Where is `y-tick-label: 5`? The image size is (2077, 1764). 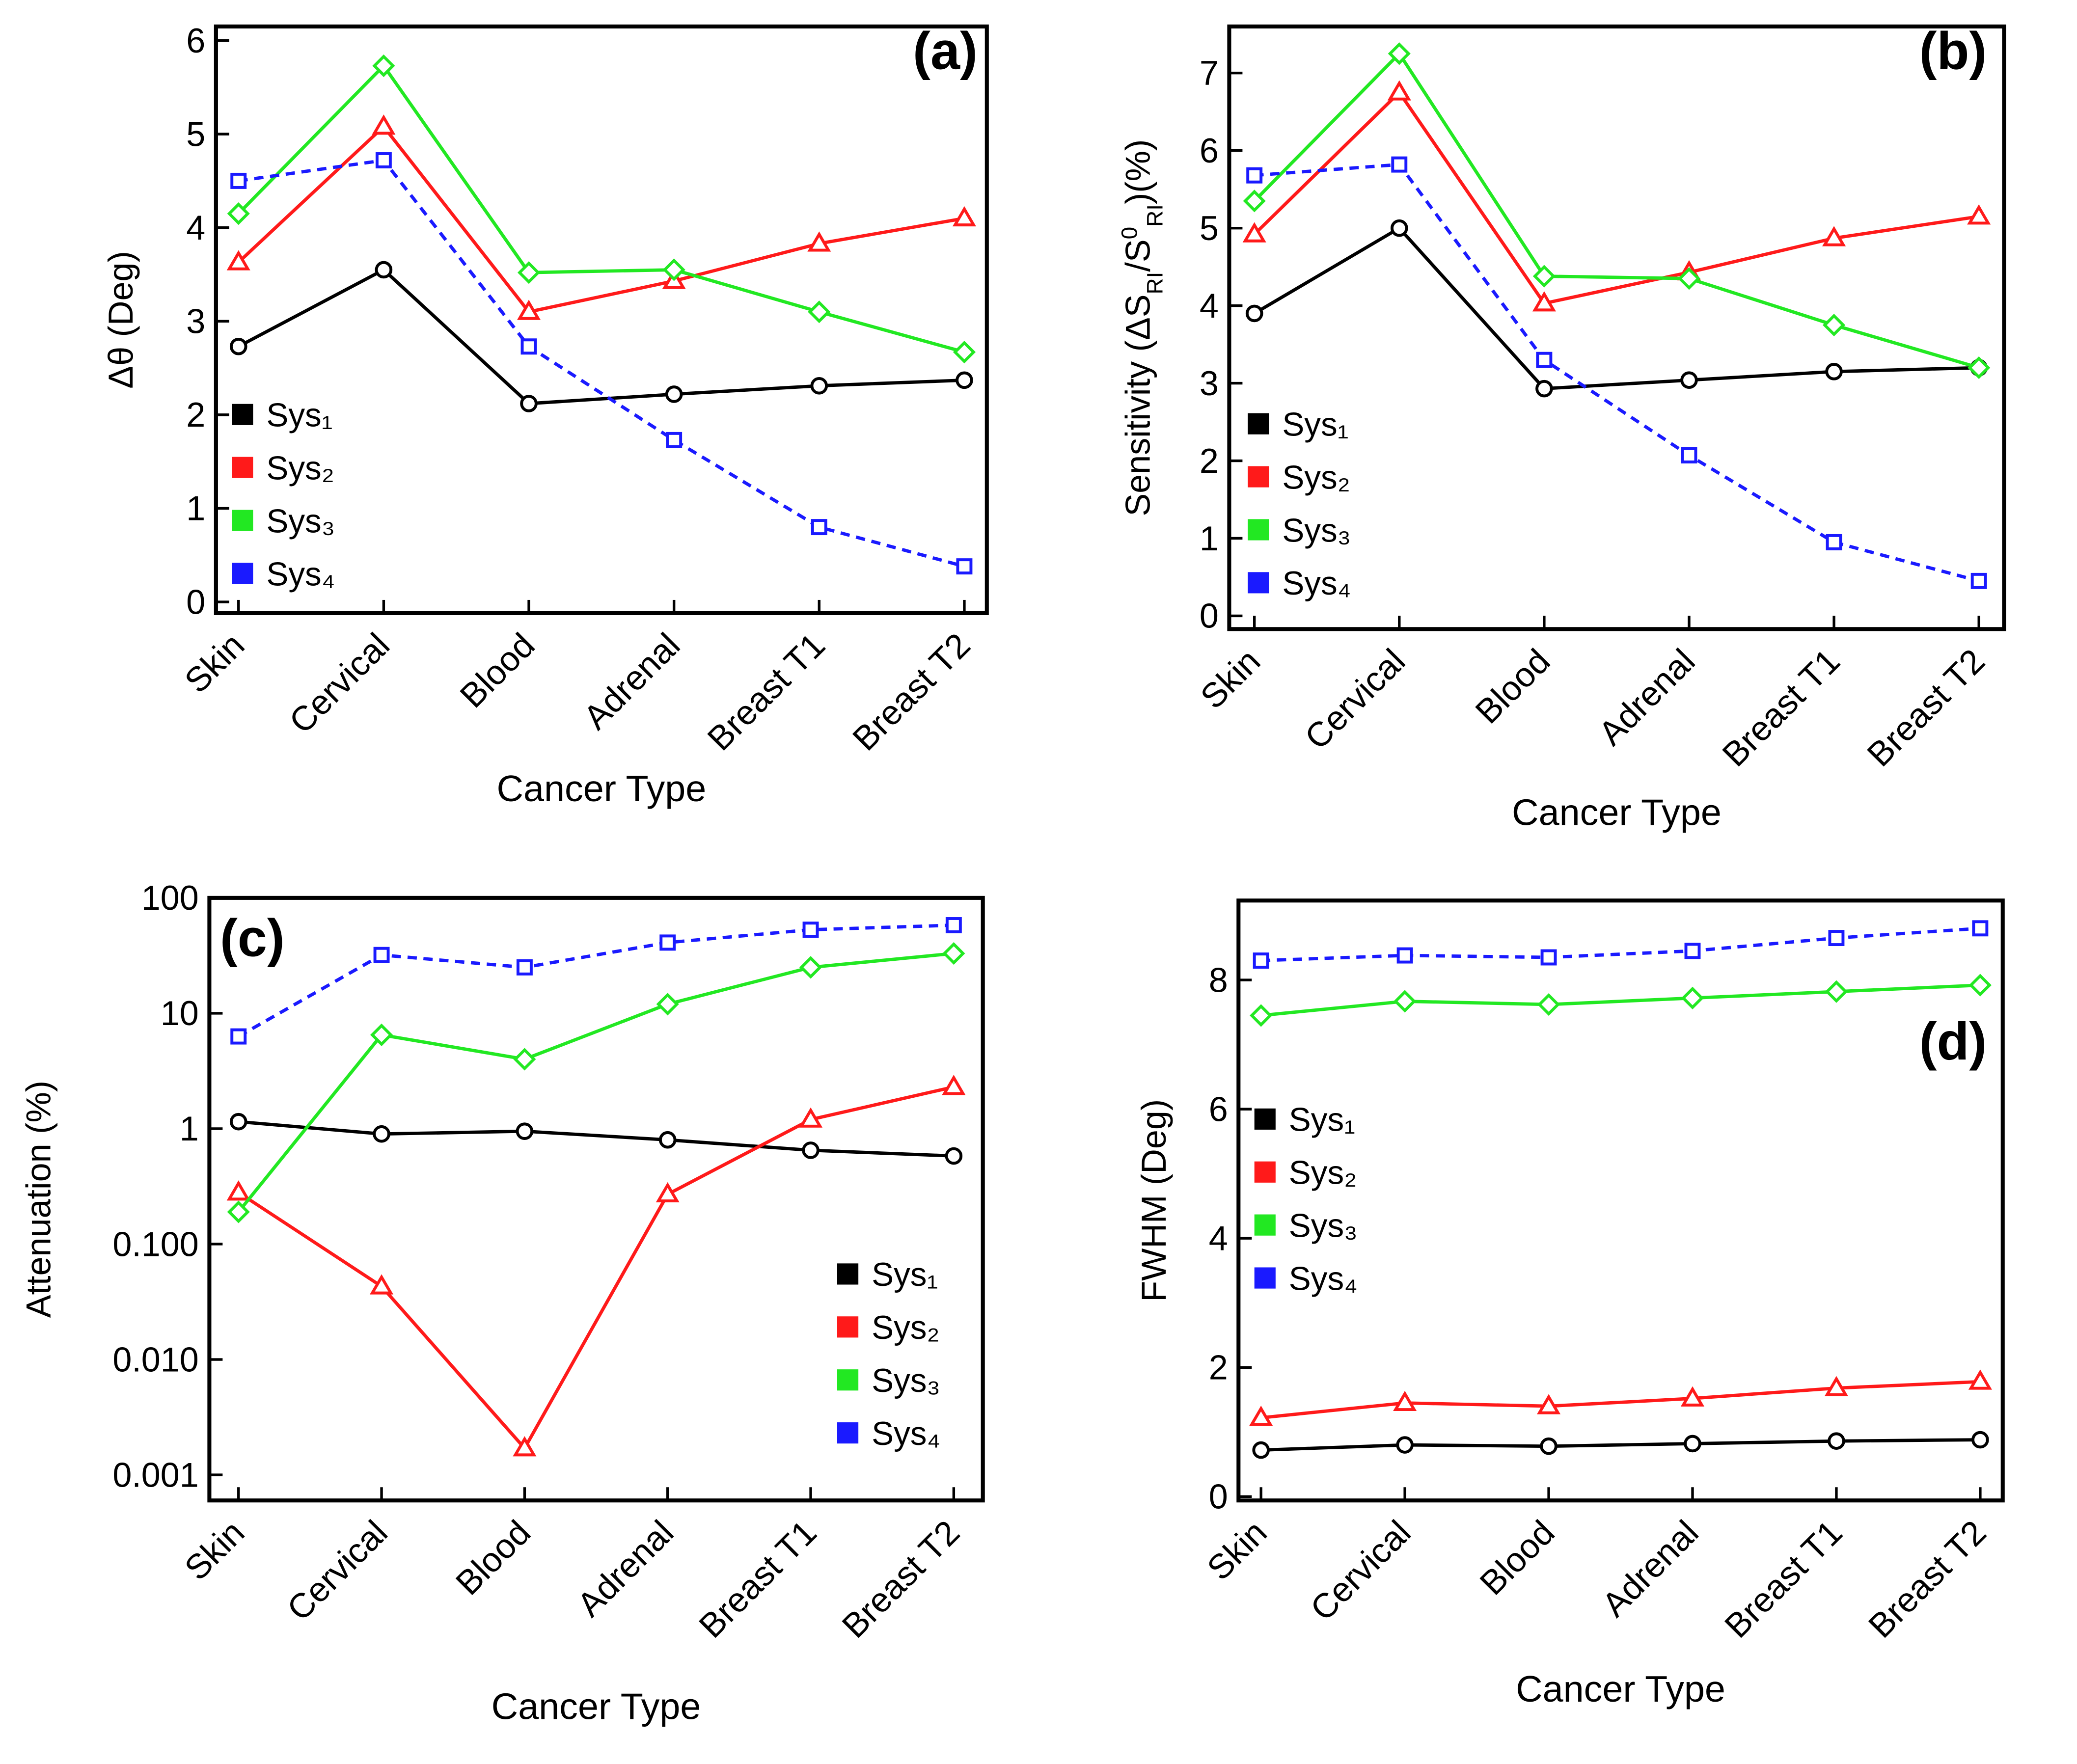
y-tick-label: 5 is located at coordinates (196, 134).